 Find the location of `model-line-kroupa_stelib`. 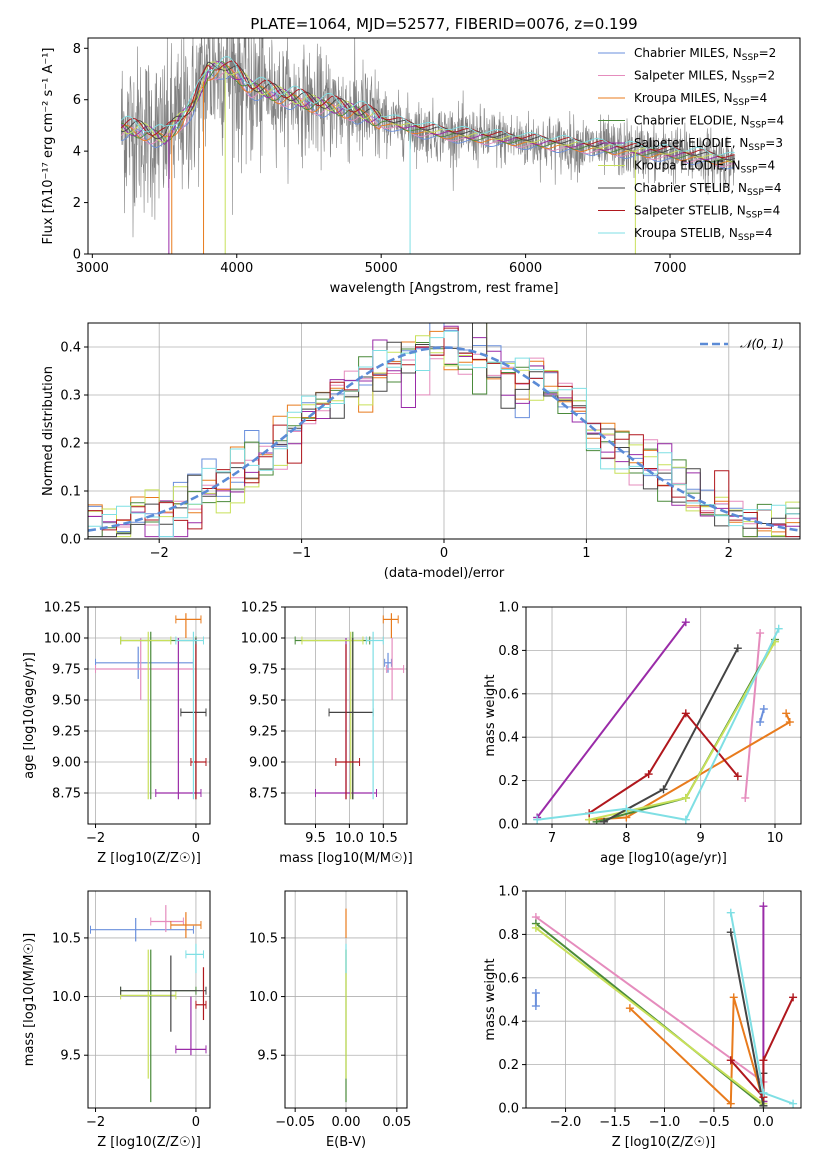

model-line-kroupa_stelib is located at coordinates (427, 106).